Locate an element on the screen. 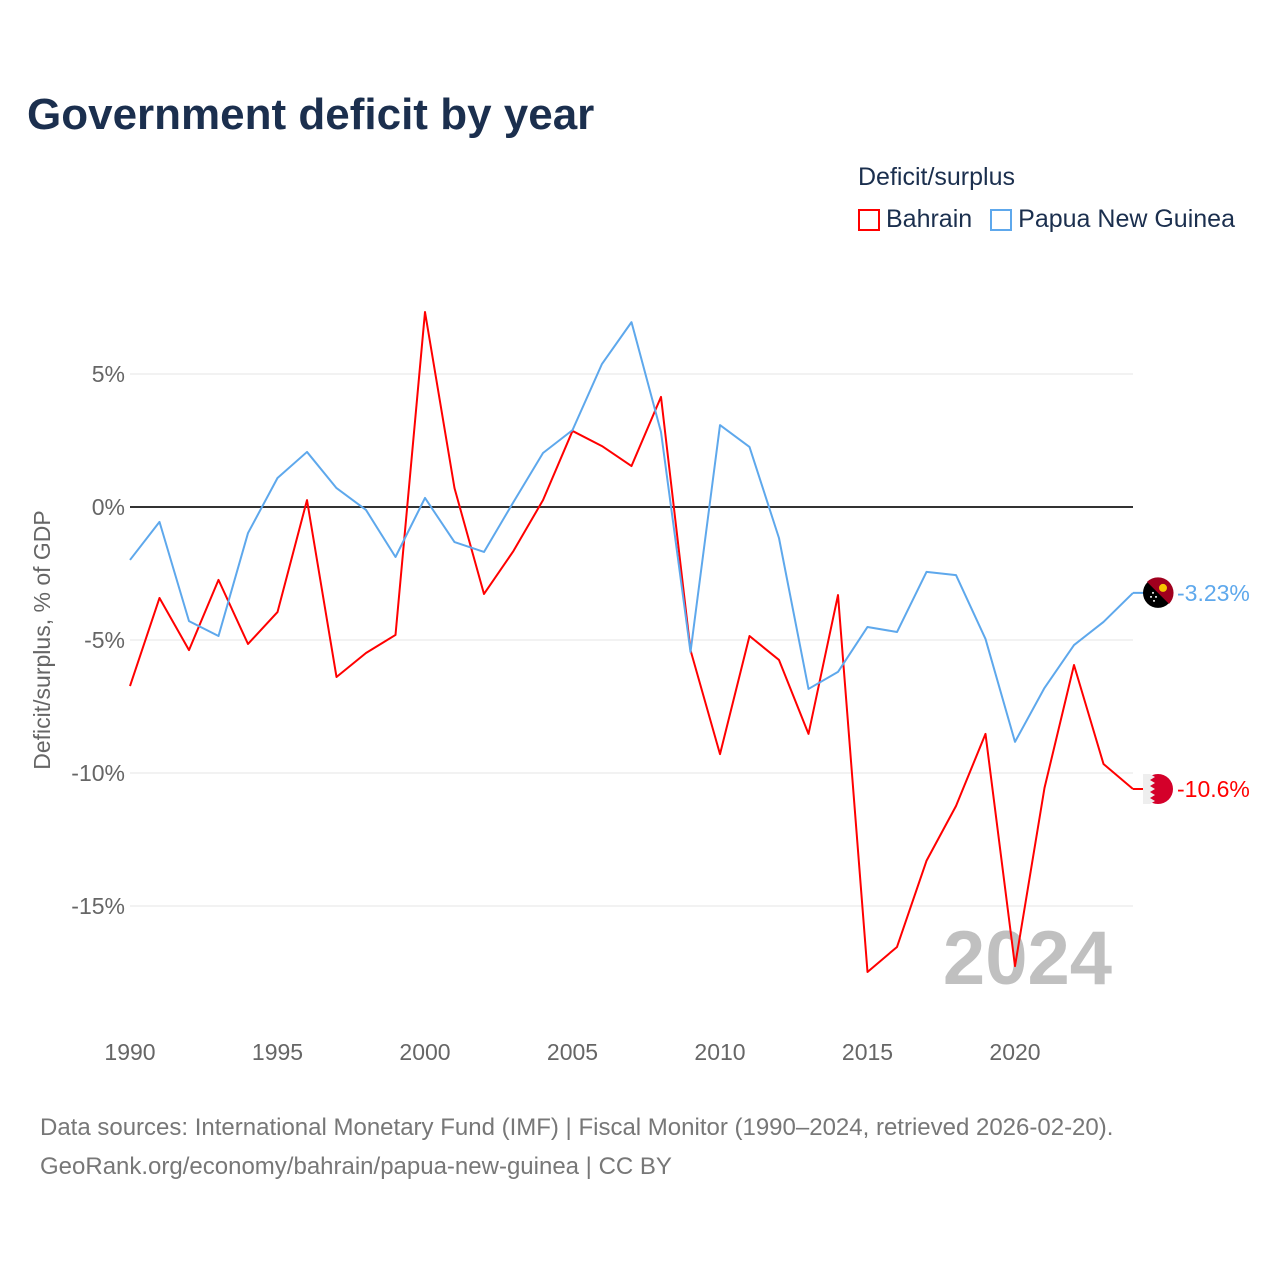 This screenshot has height=1280, width=1280. legend-item-bahrain: Bahrain is located at coordinates (915, 219).